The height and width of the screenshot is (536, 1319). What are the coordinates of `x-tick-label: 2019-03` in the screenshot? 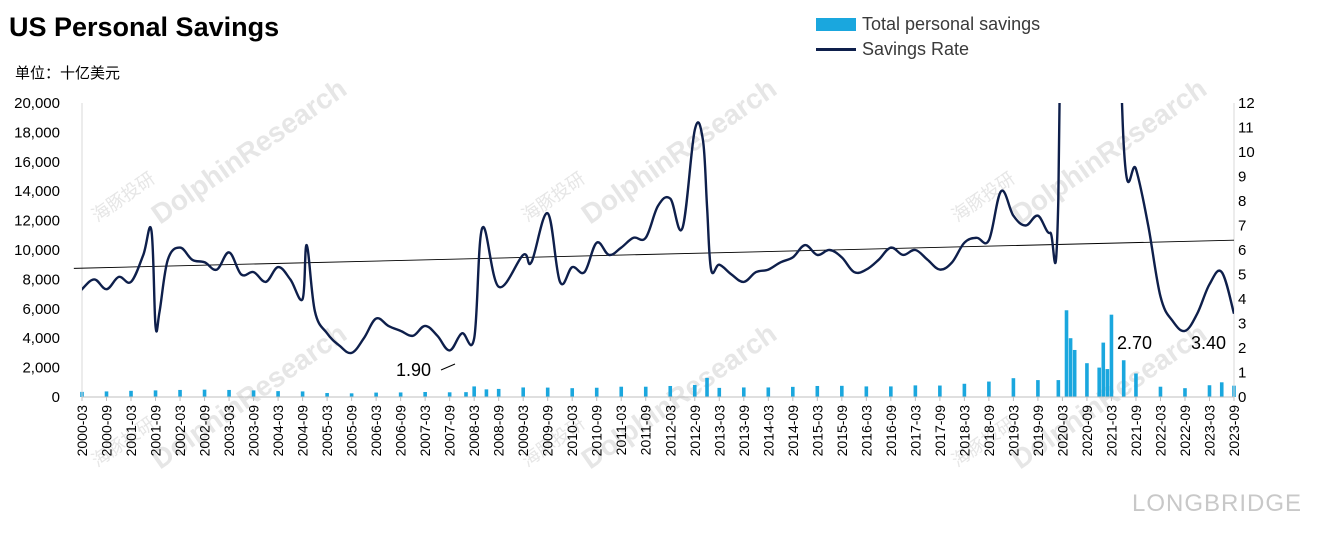 It's located at (1013, 431).